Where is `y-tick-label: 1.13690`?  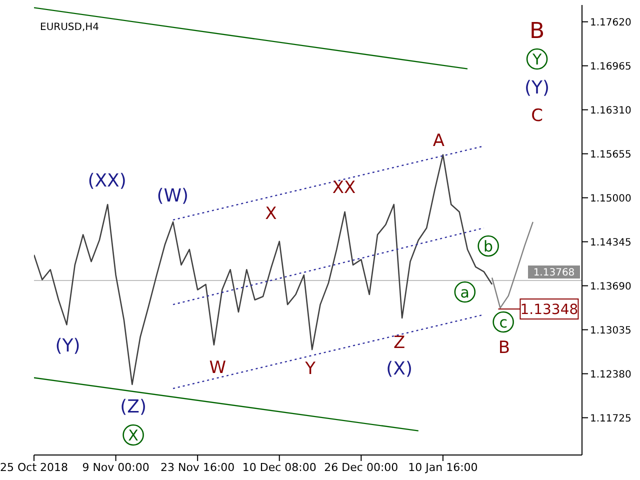
y-tick-label: 1.13690 is located at coordinates (611, 286).